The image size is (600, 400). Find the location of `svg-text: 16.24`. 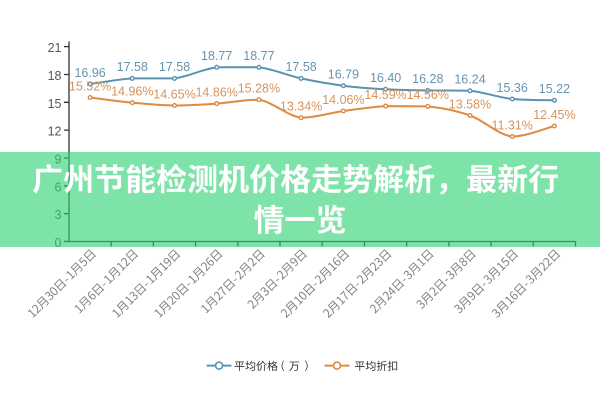

svg-text: 16.24 is located at coordinates (469, 80).